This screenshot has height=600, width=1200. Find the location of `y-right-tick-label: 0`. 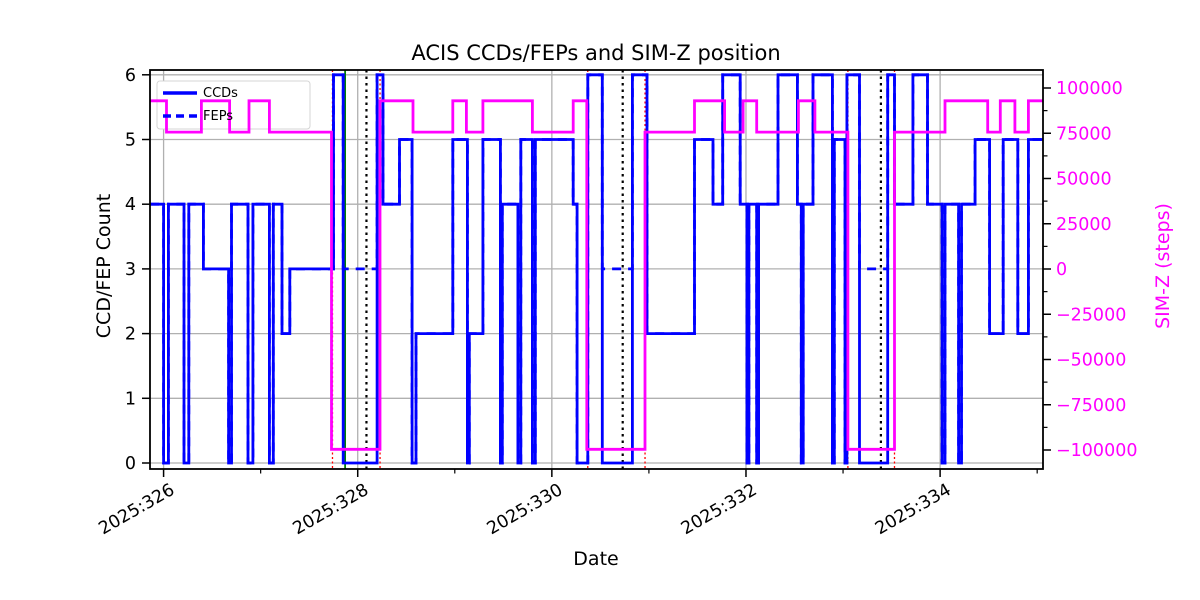

y-right-tick-label: 0 is located at coordinates (1061, 270).